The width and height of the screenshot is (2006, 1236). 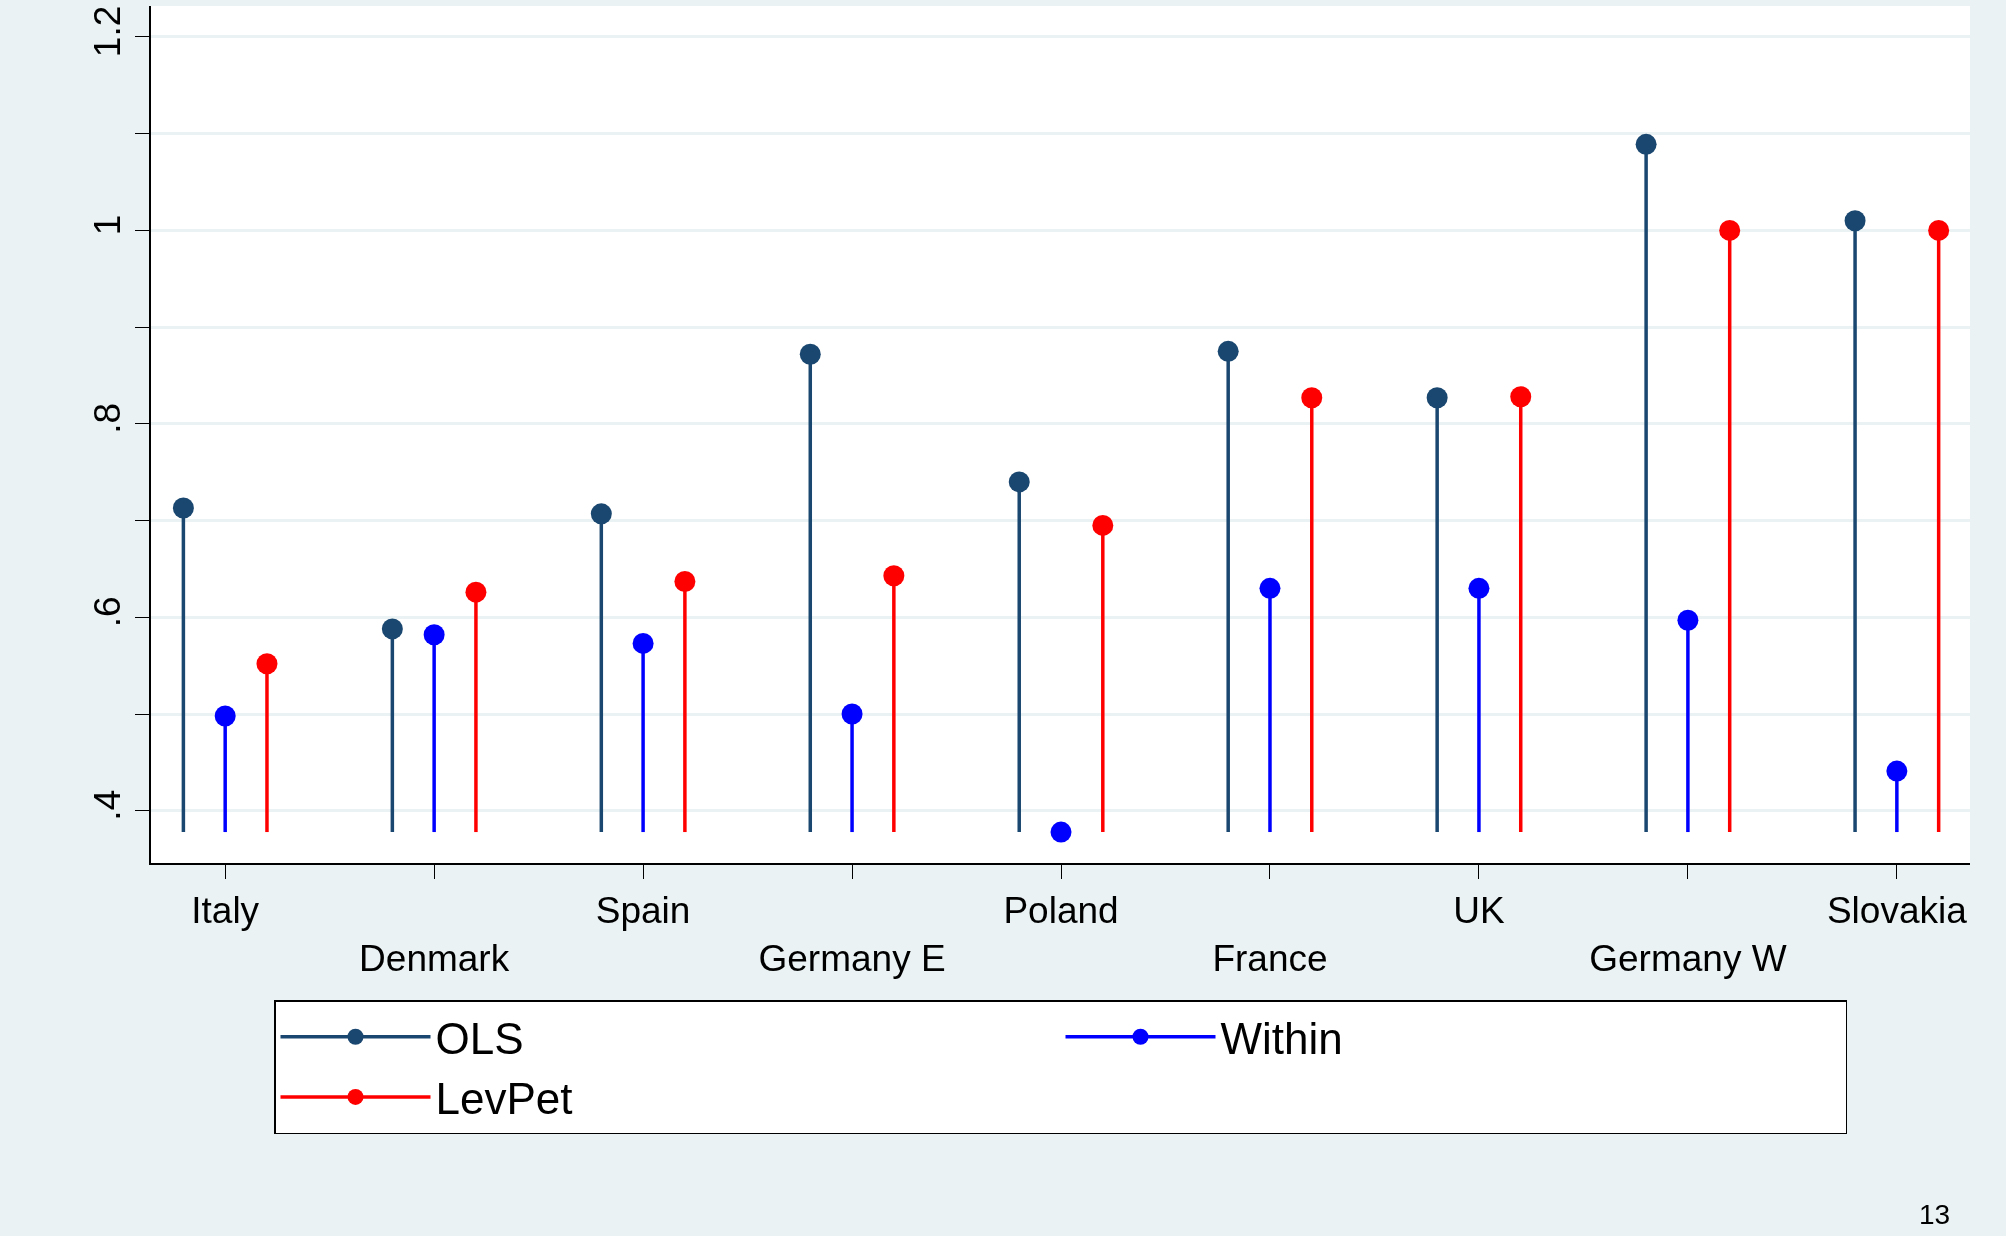 What do you see at coordinates (1281, 1038) in the screenshot?
I see `legend-label: Within` at bounding box center [1281, 1038].